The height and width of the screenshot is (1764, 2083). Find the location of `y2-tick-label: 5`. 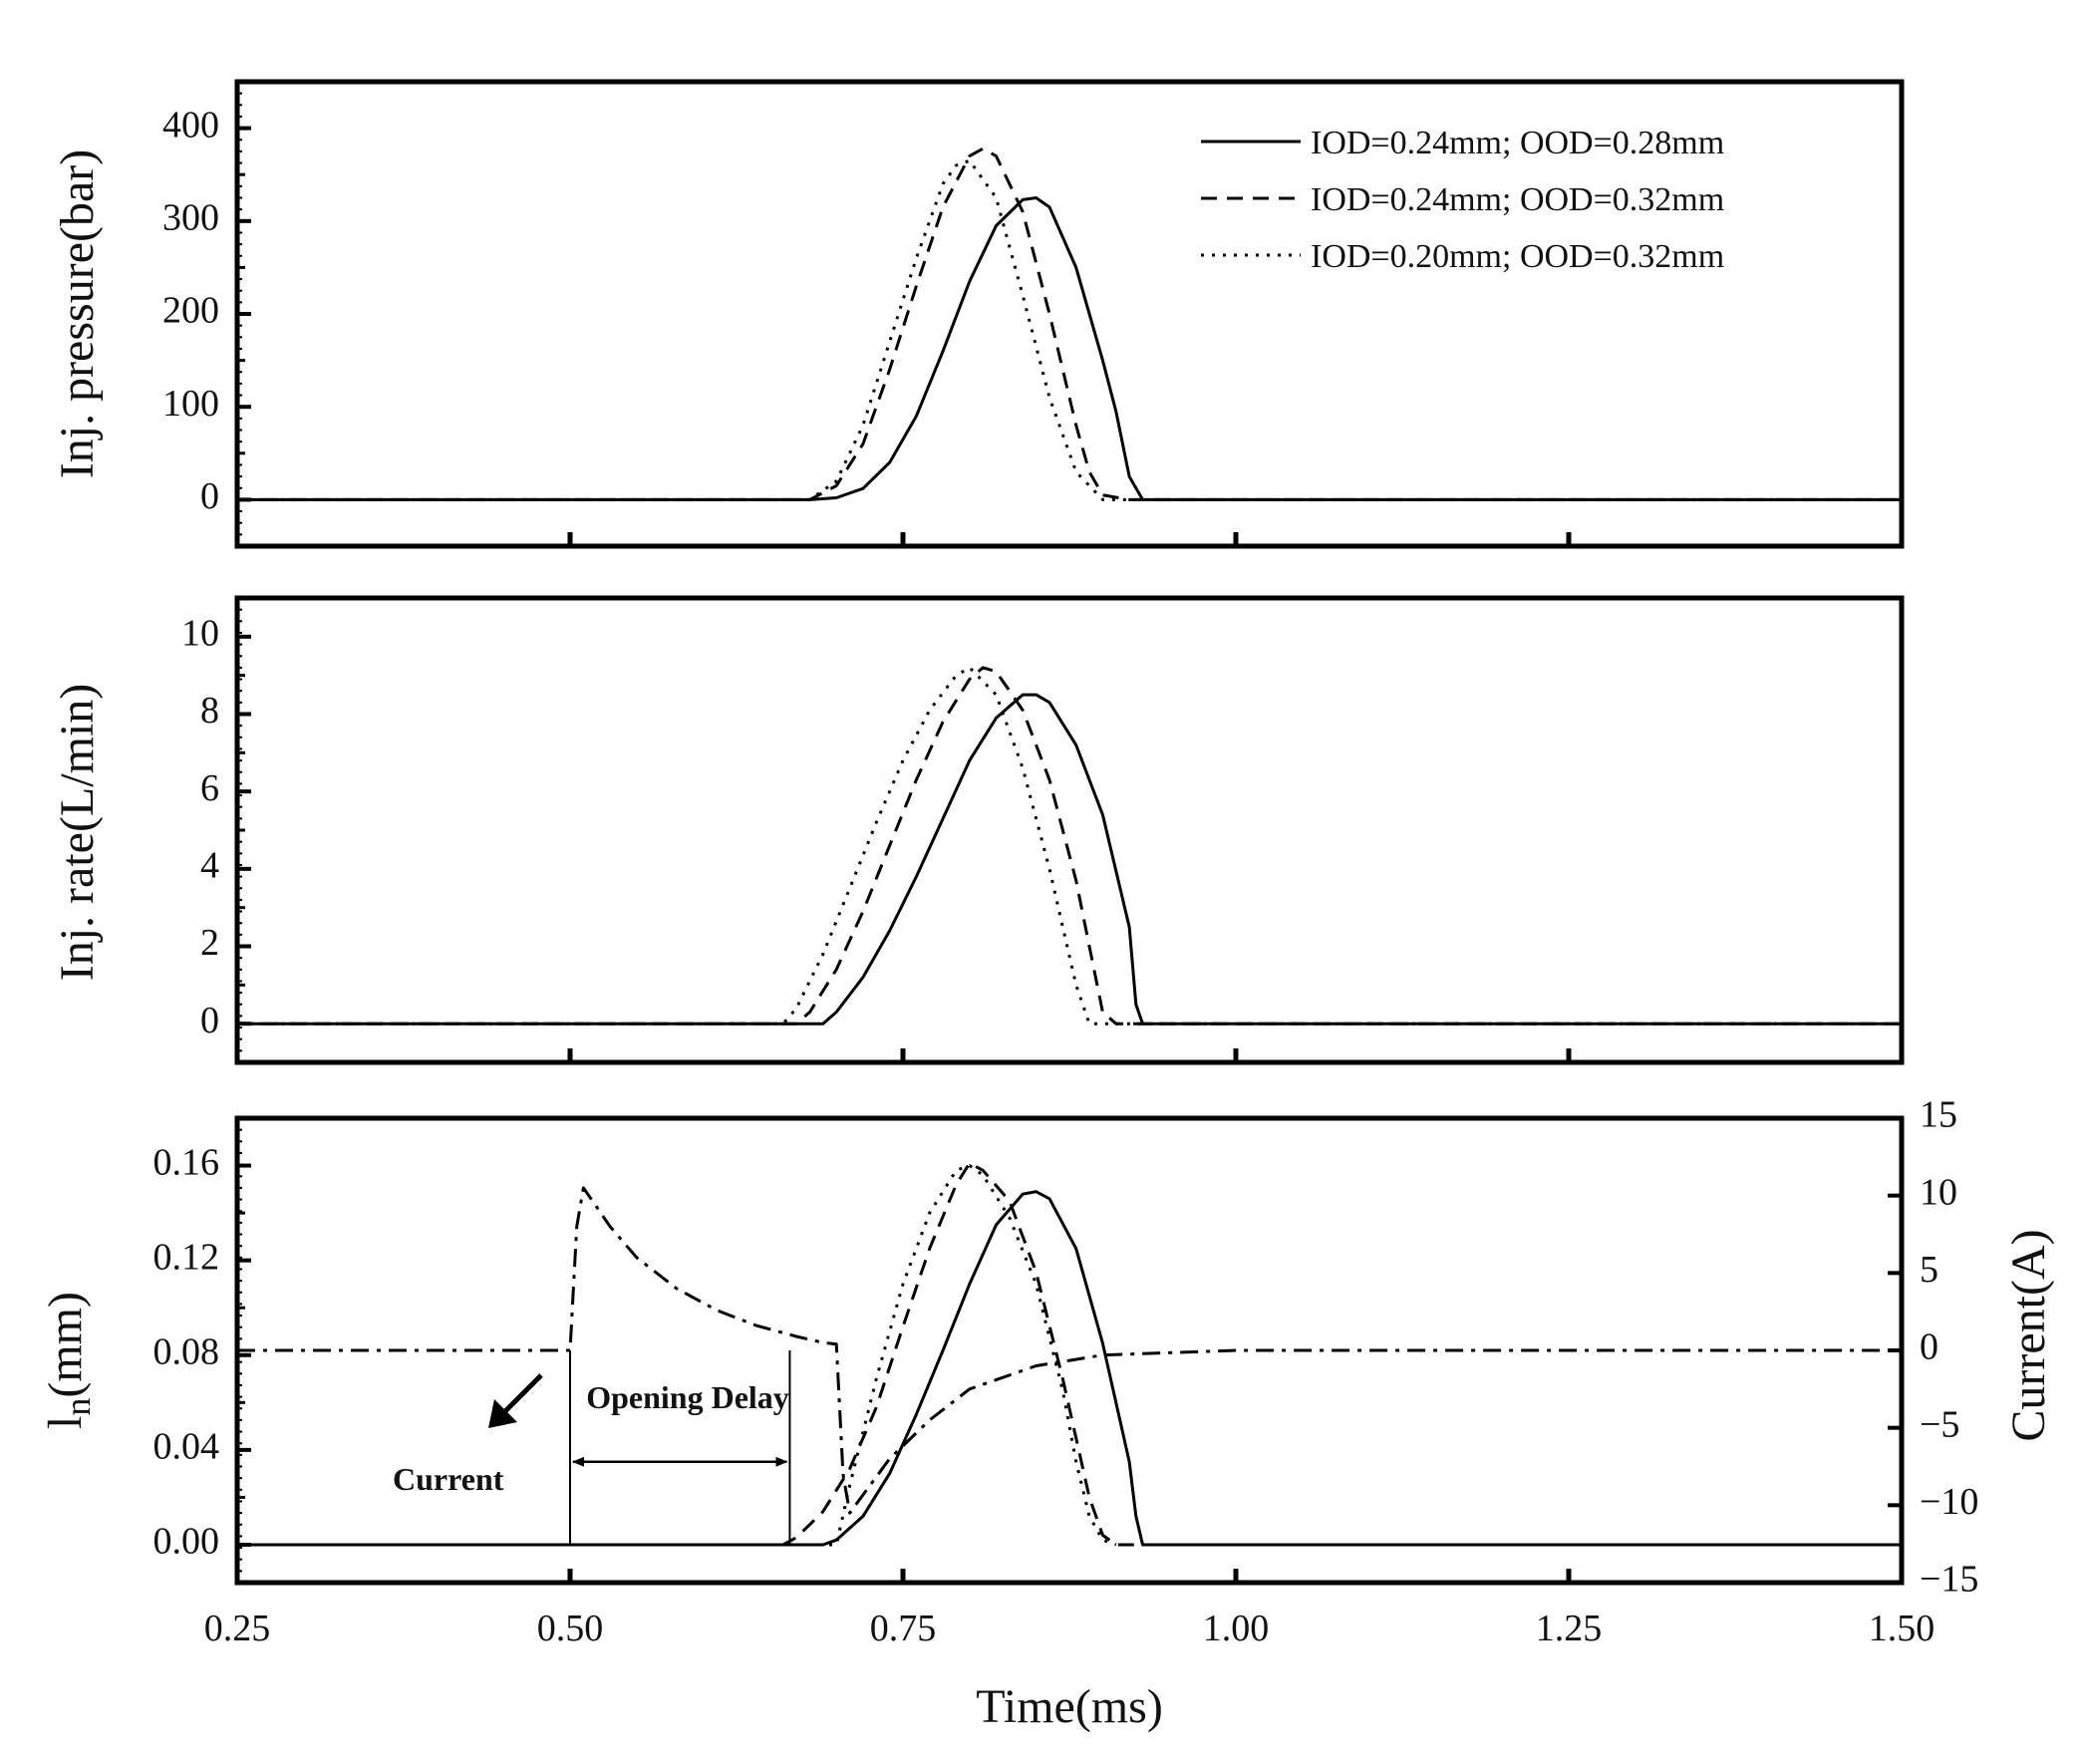

y2-tick-label: 5 is located at coordinates (1929, 1270).